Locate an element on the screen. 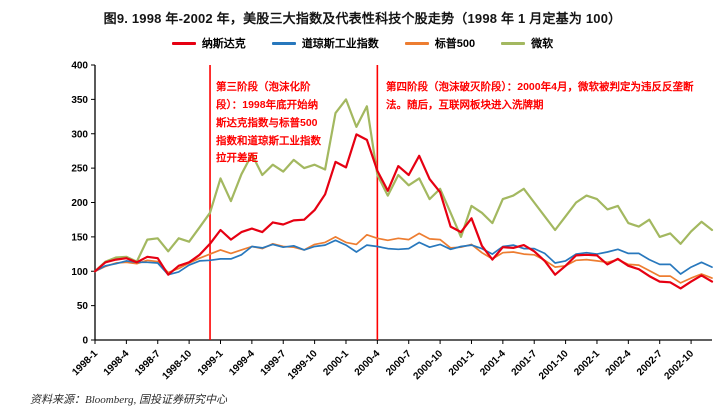 Image resolution: width=725 pixels, height=414 pixels. svg-text: 200 is located at coordinates (79, 203).